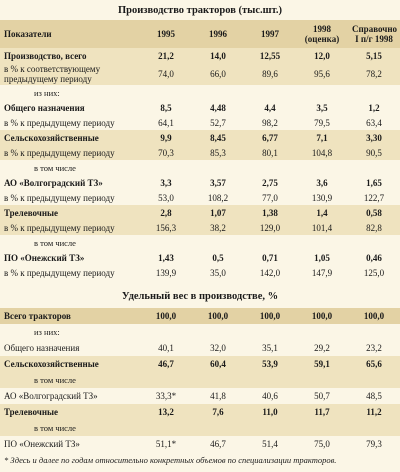 The image size is (400, 472). What do you see at coordinates (166, 257) in the screenshot?
I see `cell: 1,43` at bounding box center [166, 257].